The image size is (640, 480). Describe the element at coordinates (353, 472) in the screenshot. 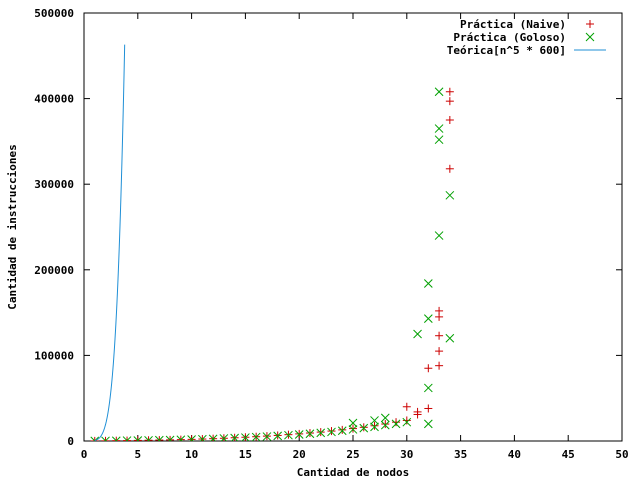

I see `x-axis-label: Cantidad de nodos` at that location.